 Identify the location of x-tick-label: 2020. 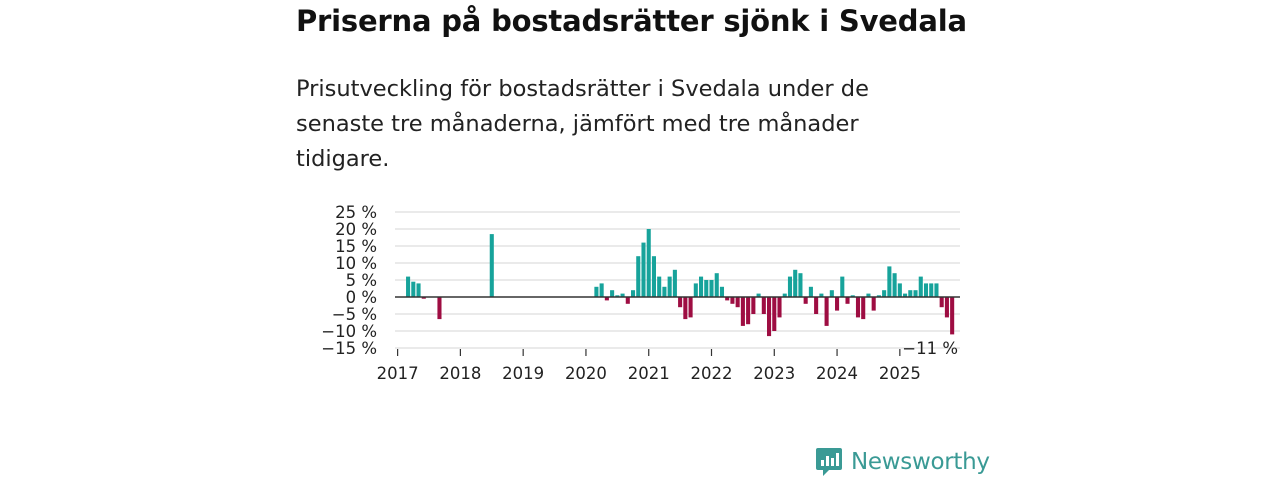
(586, 373).